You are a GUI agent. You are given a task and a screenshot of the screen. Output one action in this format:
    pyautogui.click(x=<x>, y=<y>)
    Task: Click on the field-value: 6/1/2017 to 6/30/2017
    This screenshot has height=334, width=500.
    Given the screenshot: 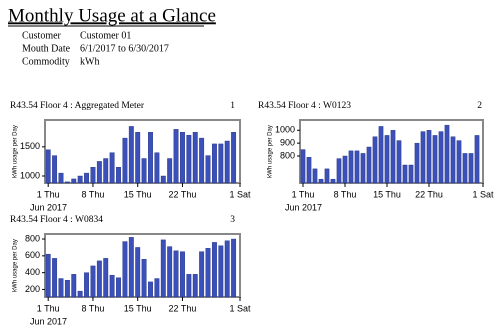 What is the action you would take?
    pyautogui.click(x=124, y=48)
    